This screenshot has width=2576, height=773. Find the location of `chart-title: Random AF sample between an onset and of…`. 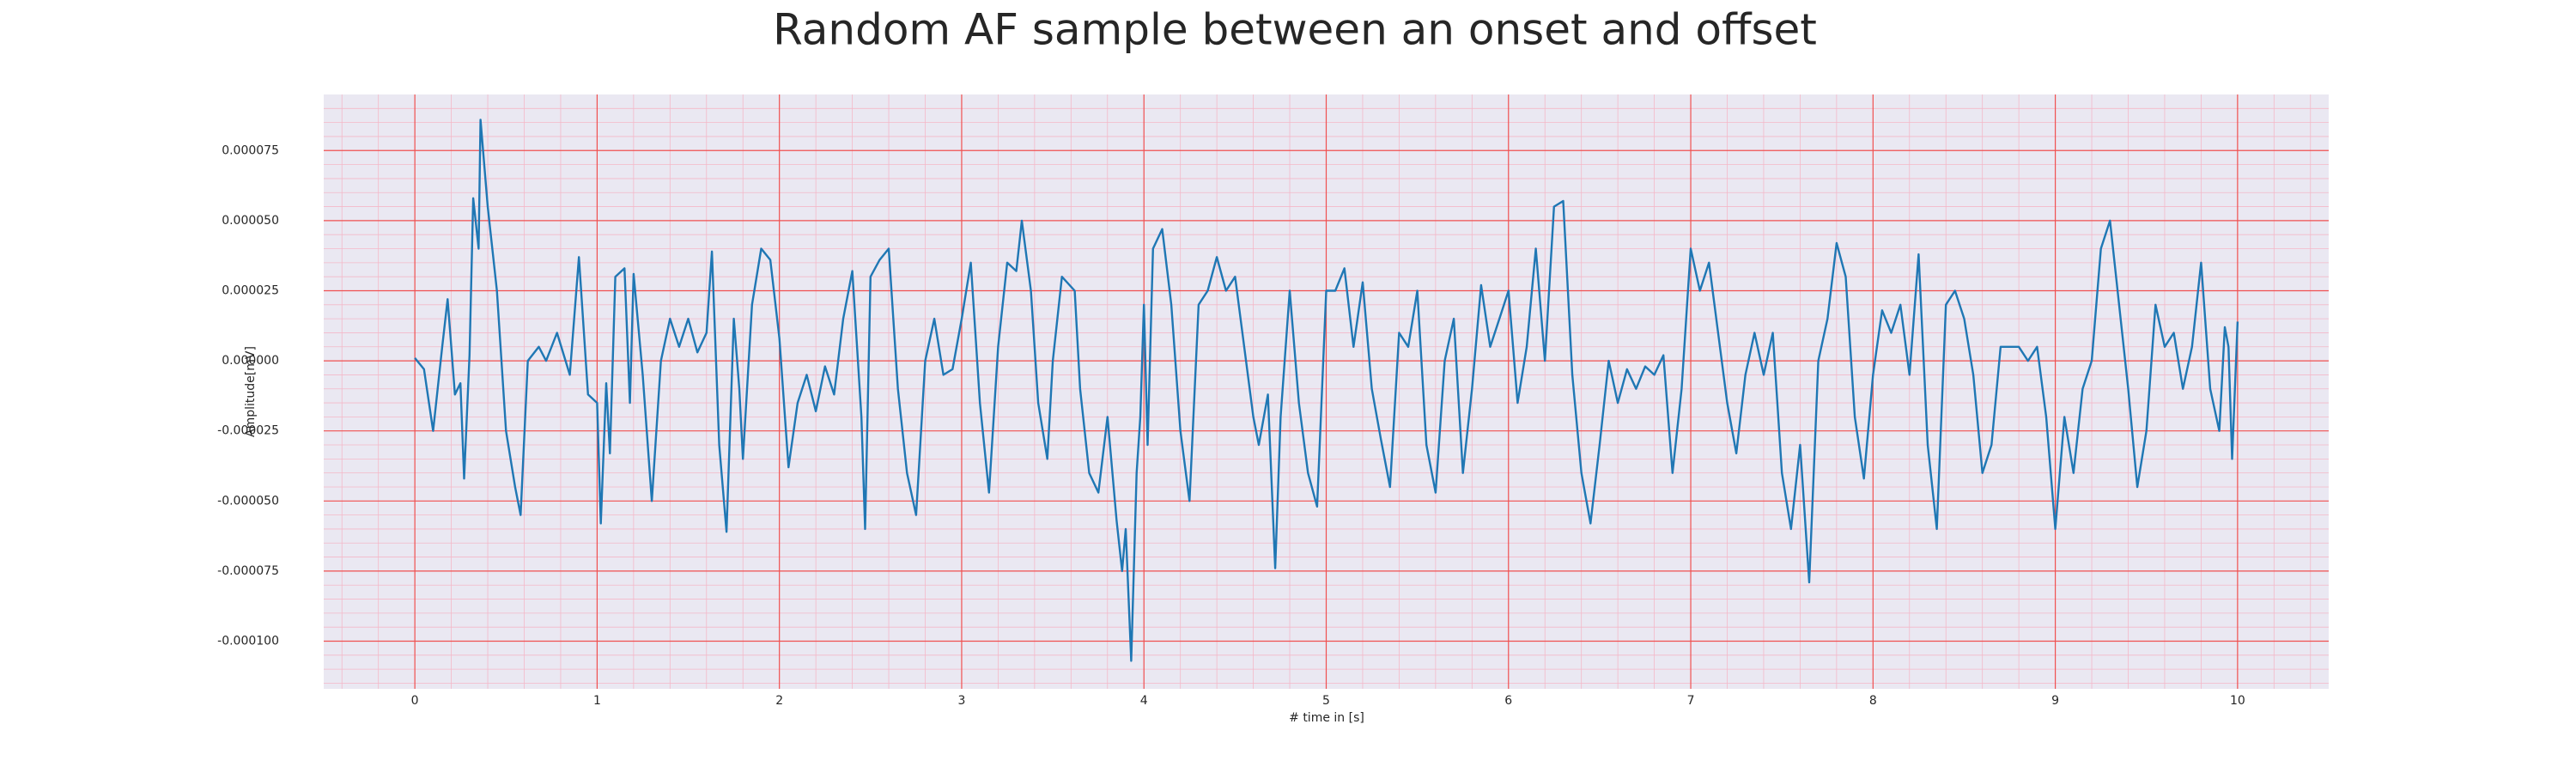

chart-title: Random AF sample between an onset and of… is located at coordinates (1295, 30).